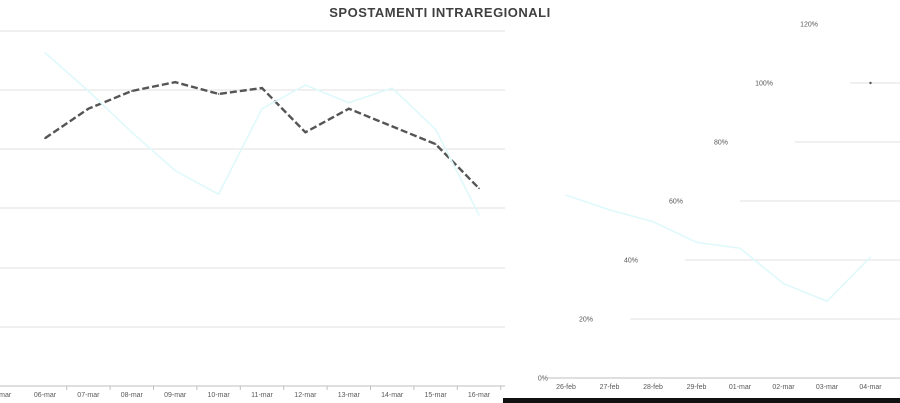 This screenshot has width=900, height=403. I want to click on right-x-tick-29-feb: 29-feb, so click(697, 387).